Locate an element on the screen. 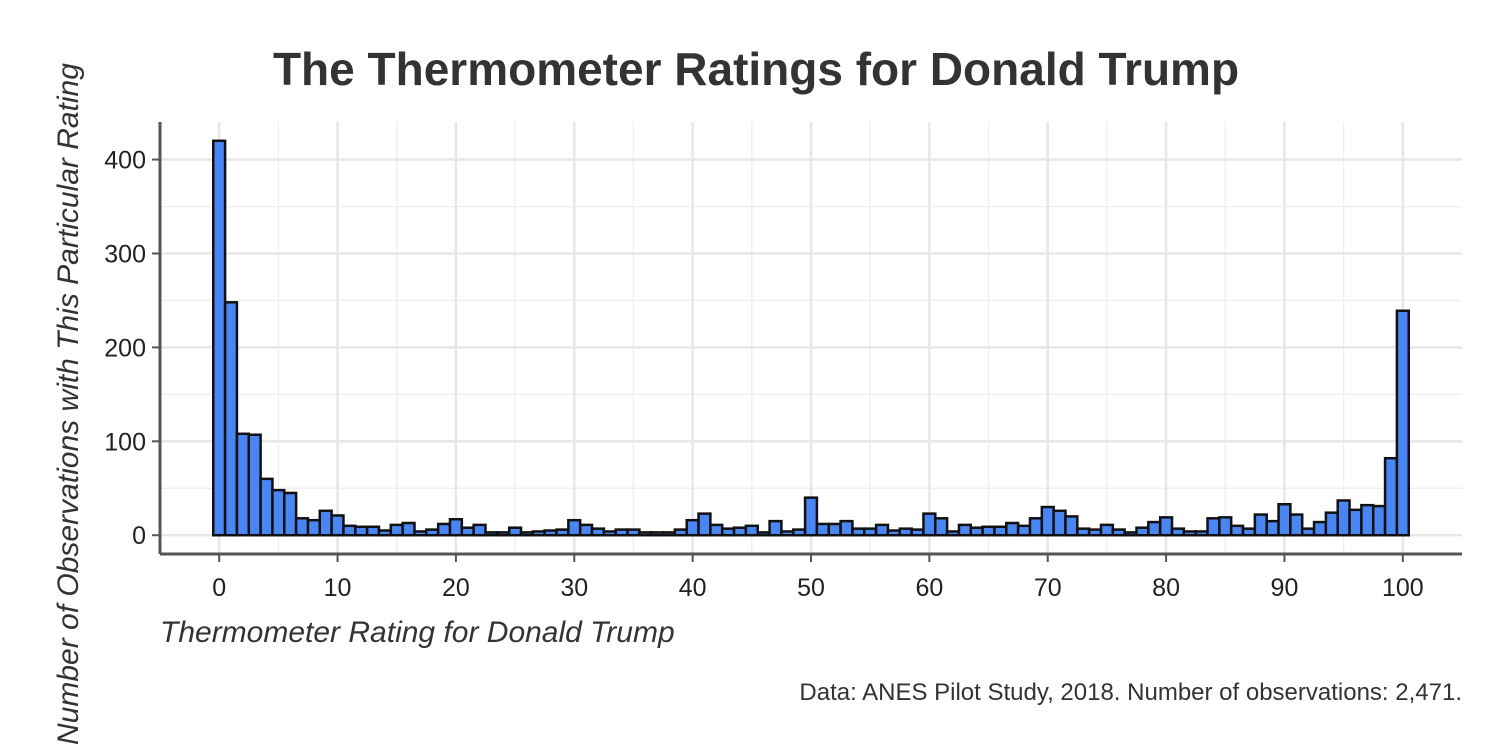 The width and height of the screenshot is (1512, 756). x-tick-label: 30 is located at coordinates (574, 588).